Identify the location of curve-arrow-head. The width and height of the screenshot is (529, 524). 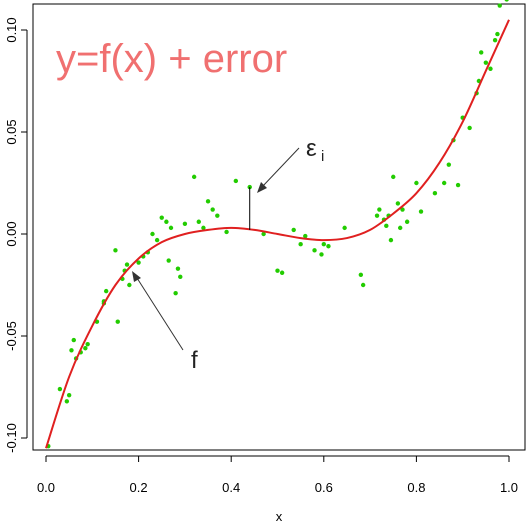
(136, 276).